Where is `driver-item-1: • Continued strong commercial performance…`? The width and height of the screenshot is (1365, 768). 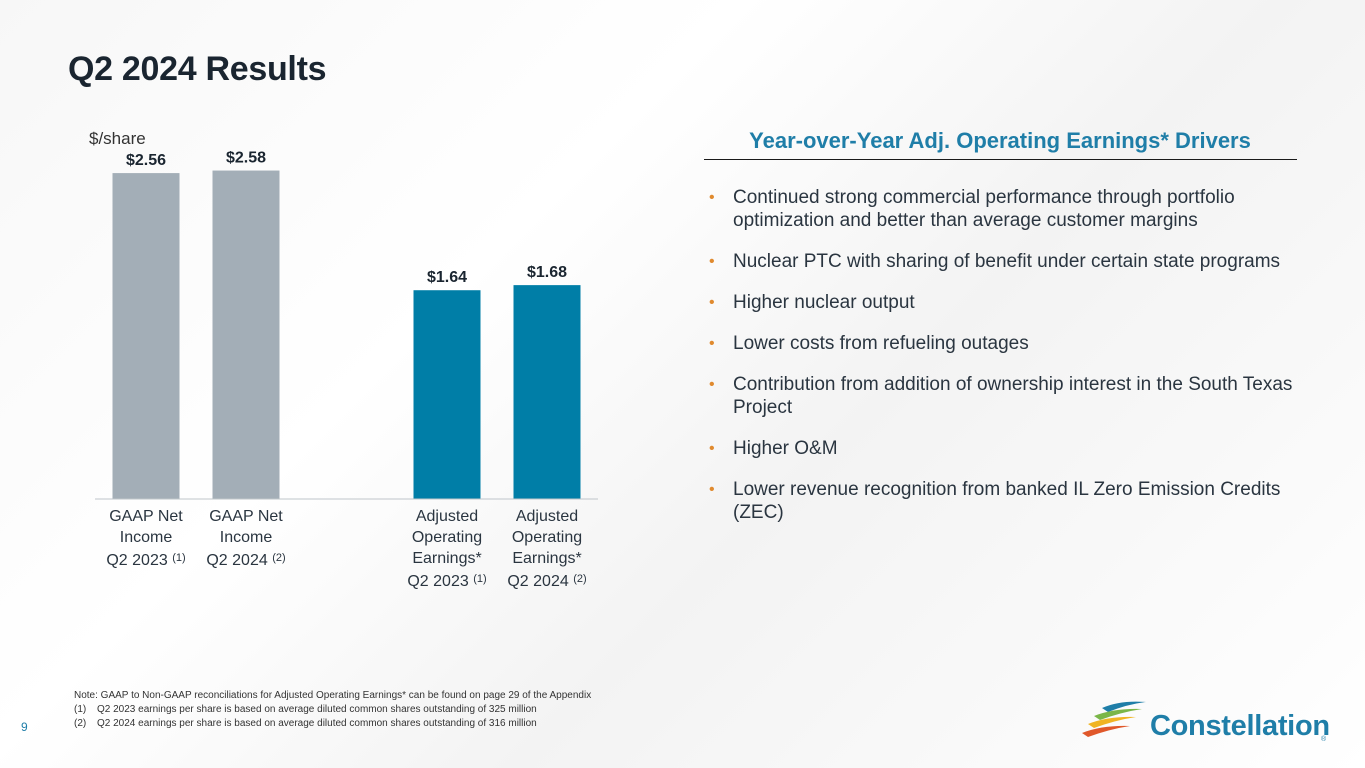 driver-item-1: • Continued strong commercial performance… is located at coordinates (1008, 209).